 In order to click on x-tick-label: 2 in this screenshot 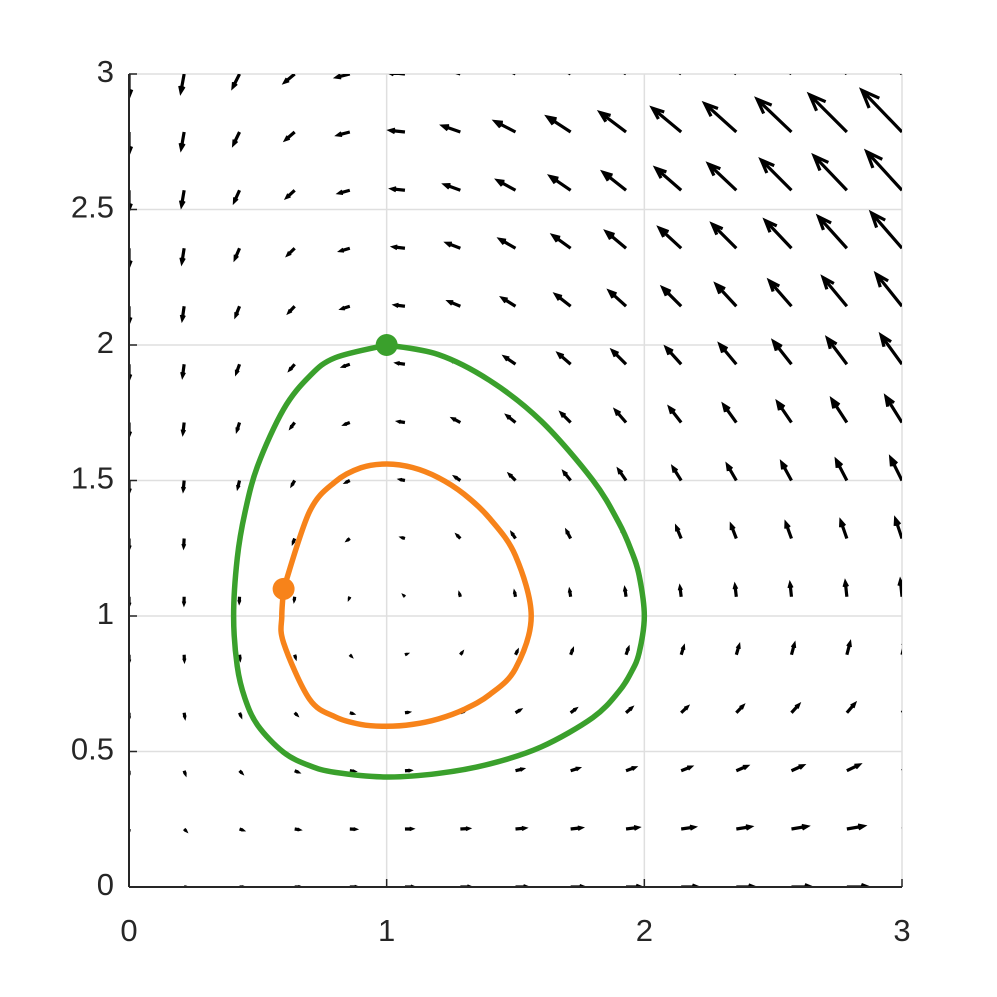, I will do `click(644, 930)`.